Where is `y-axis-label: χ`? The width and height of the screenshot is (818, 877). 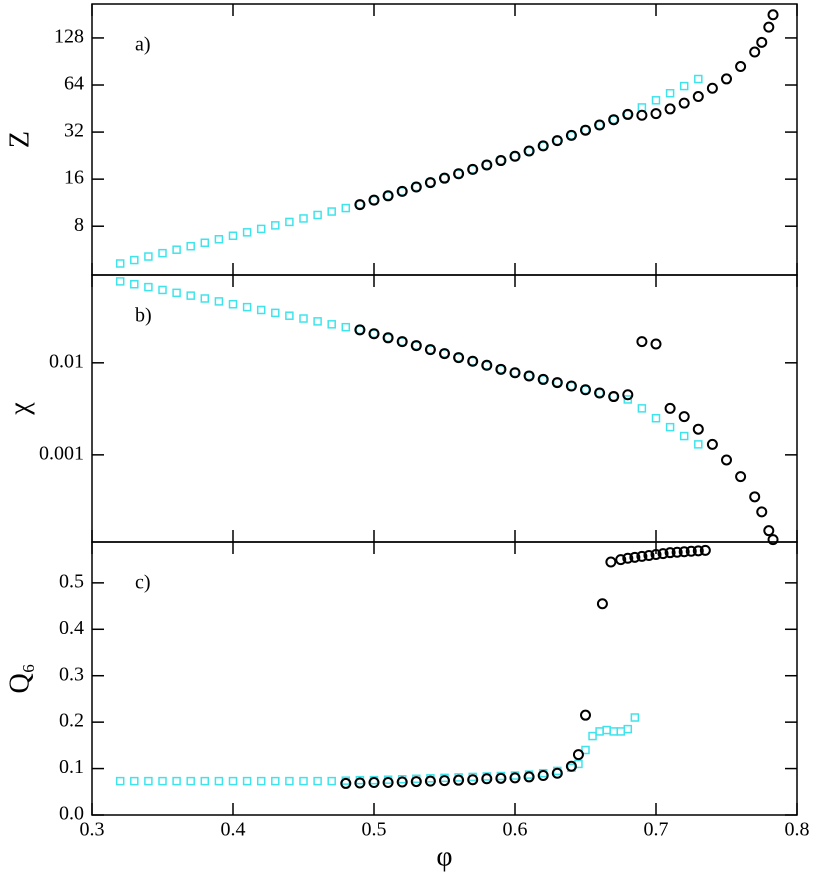
y-axis-label: χ is located at coordinates (19, 409).